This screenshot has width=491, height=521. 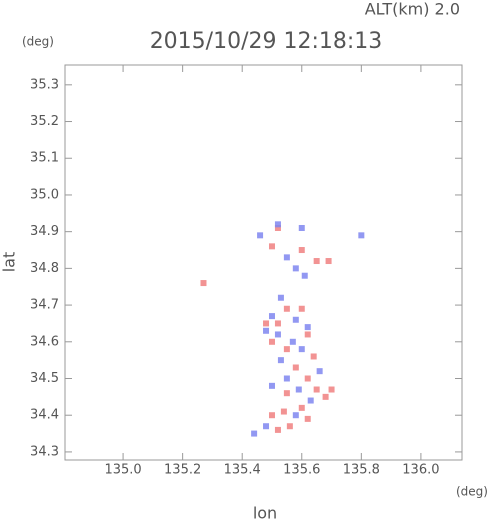 What do you see at coordinates (266, 41) in the screenshot?
I see `chart-title: 2015/10/29 12:18:13` at bounding box center [266, 41].